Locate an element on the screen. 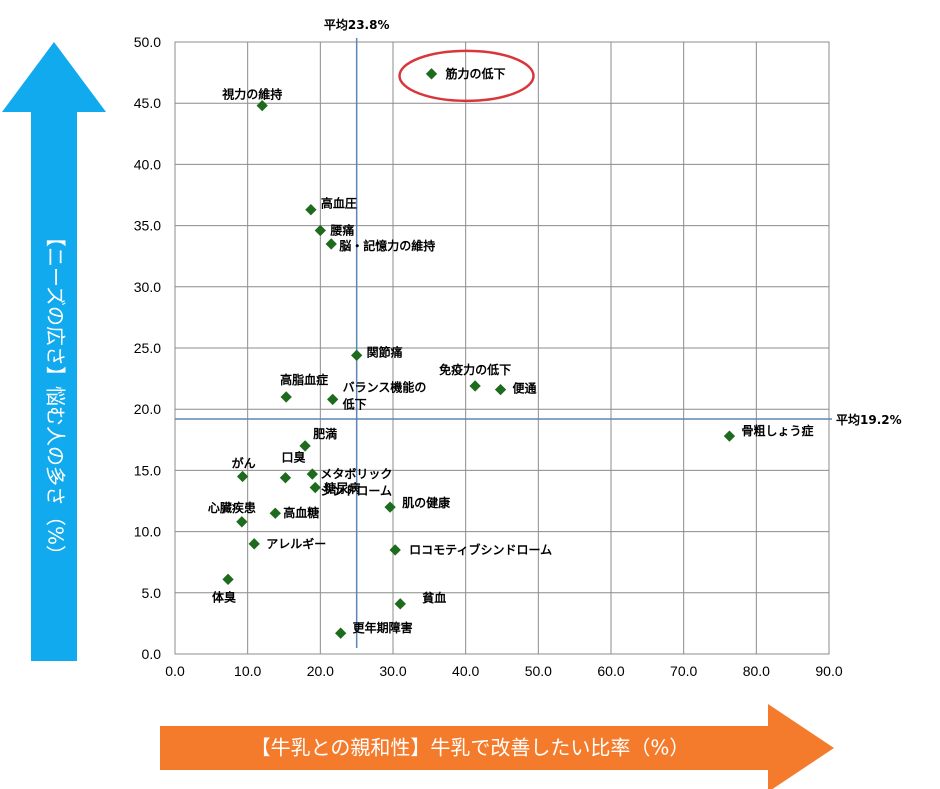 This screenshot has width=940, height=789. data-point-label: 高脂血症 is located at coordinates (304, 379).